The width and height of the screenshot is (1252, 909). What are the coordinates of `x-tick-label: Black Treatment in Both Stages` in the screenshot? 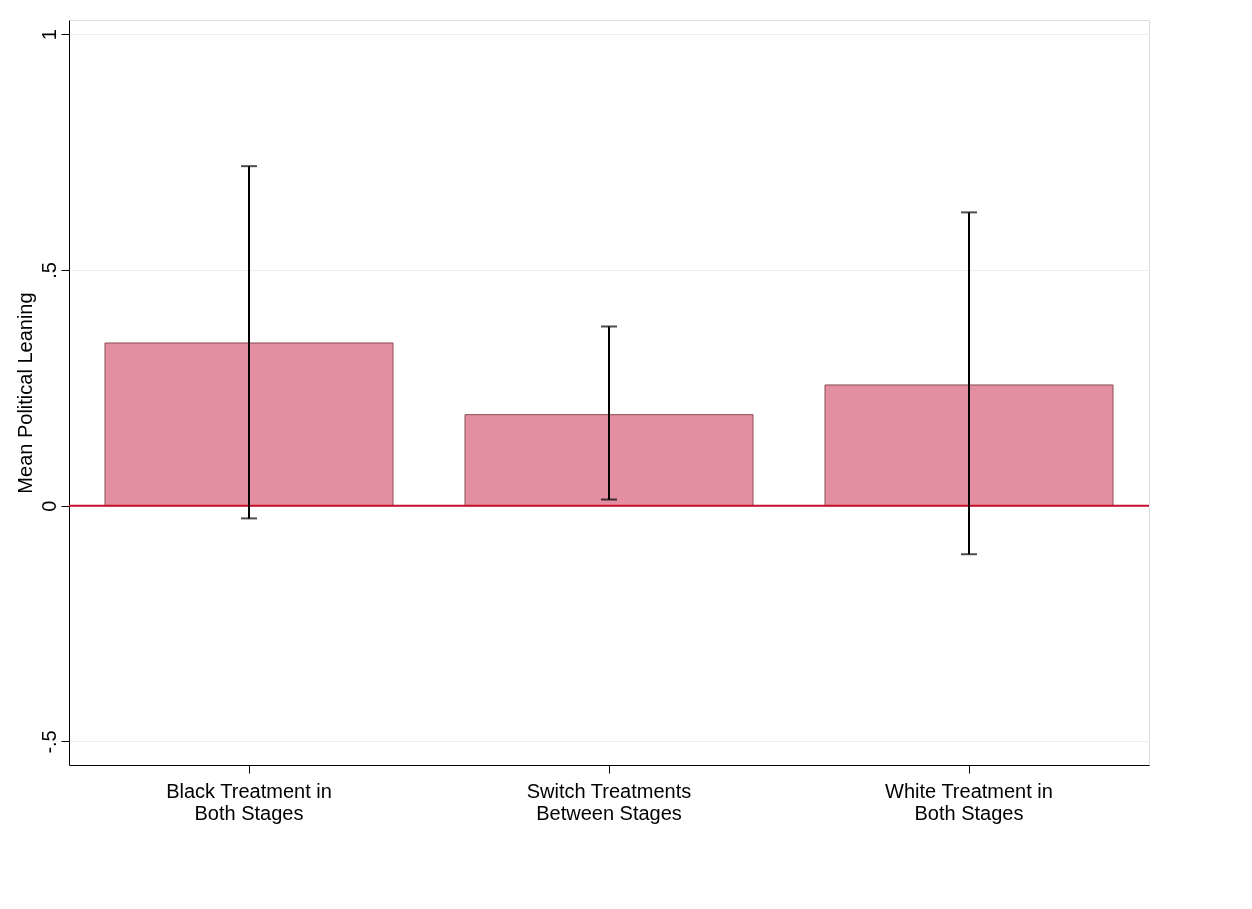 It's located at (249, 801).